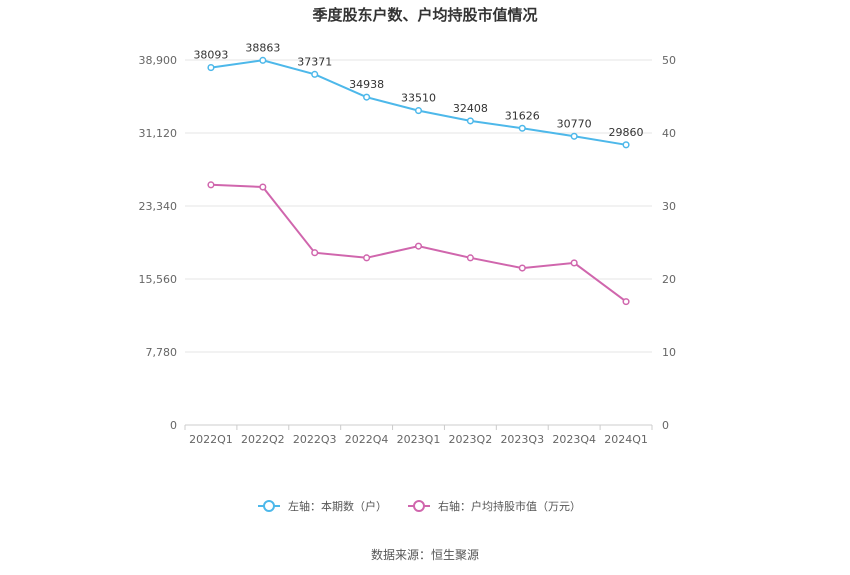  I want to click on data-label: 34938, so click(366, 84).